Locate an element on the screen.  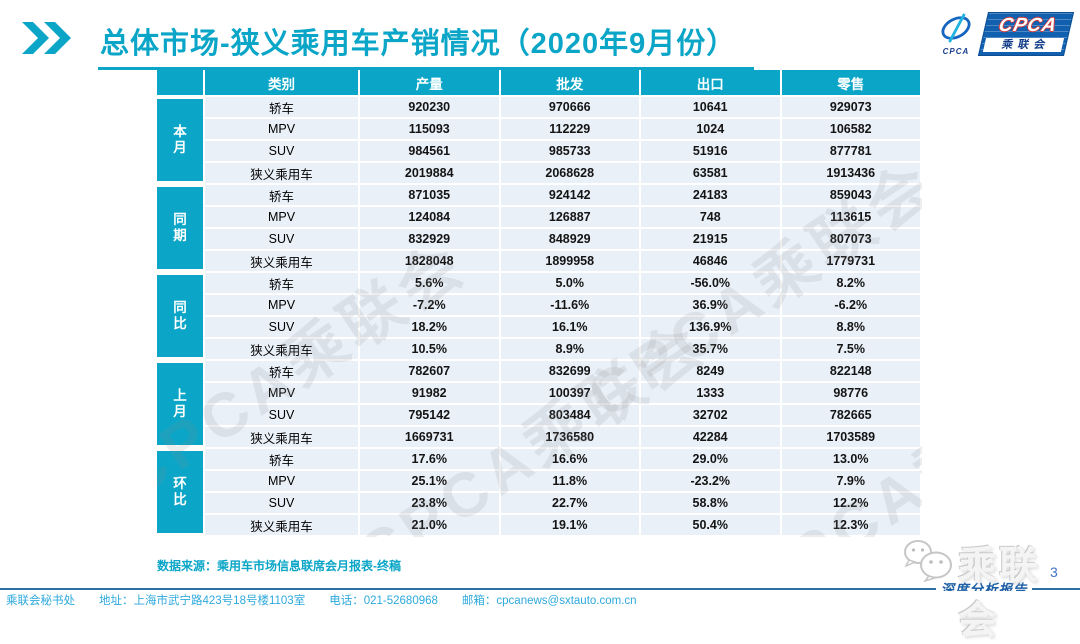
value-cell: 1669731 is located at coordinates (430, 438).